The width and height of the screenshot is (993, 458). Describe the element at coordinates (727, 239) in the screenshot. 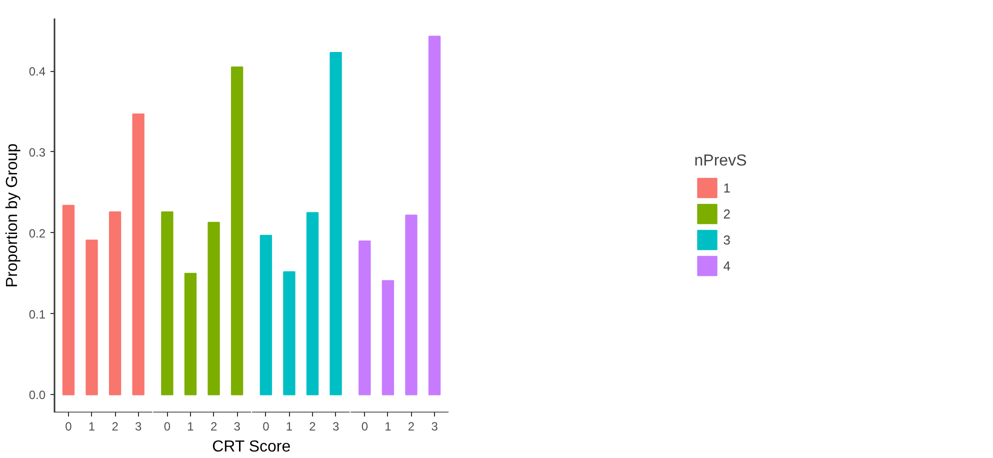

I see `legend-label: 3` at that location.